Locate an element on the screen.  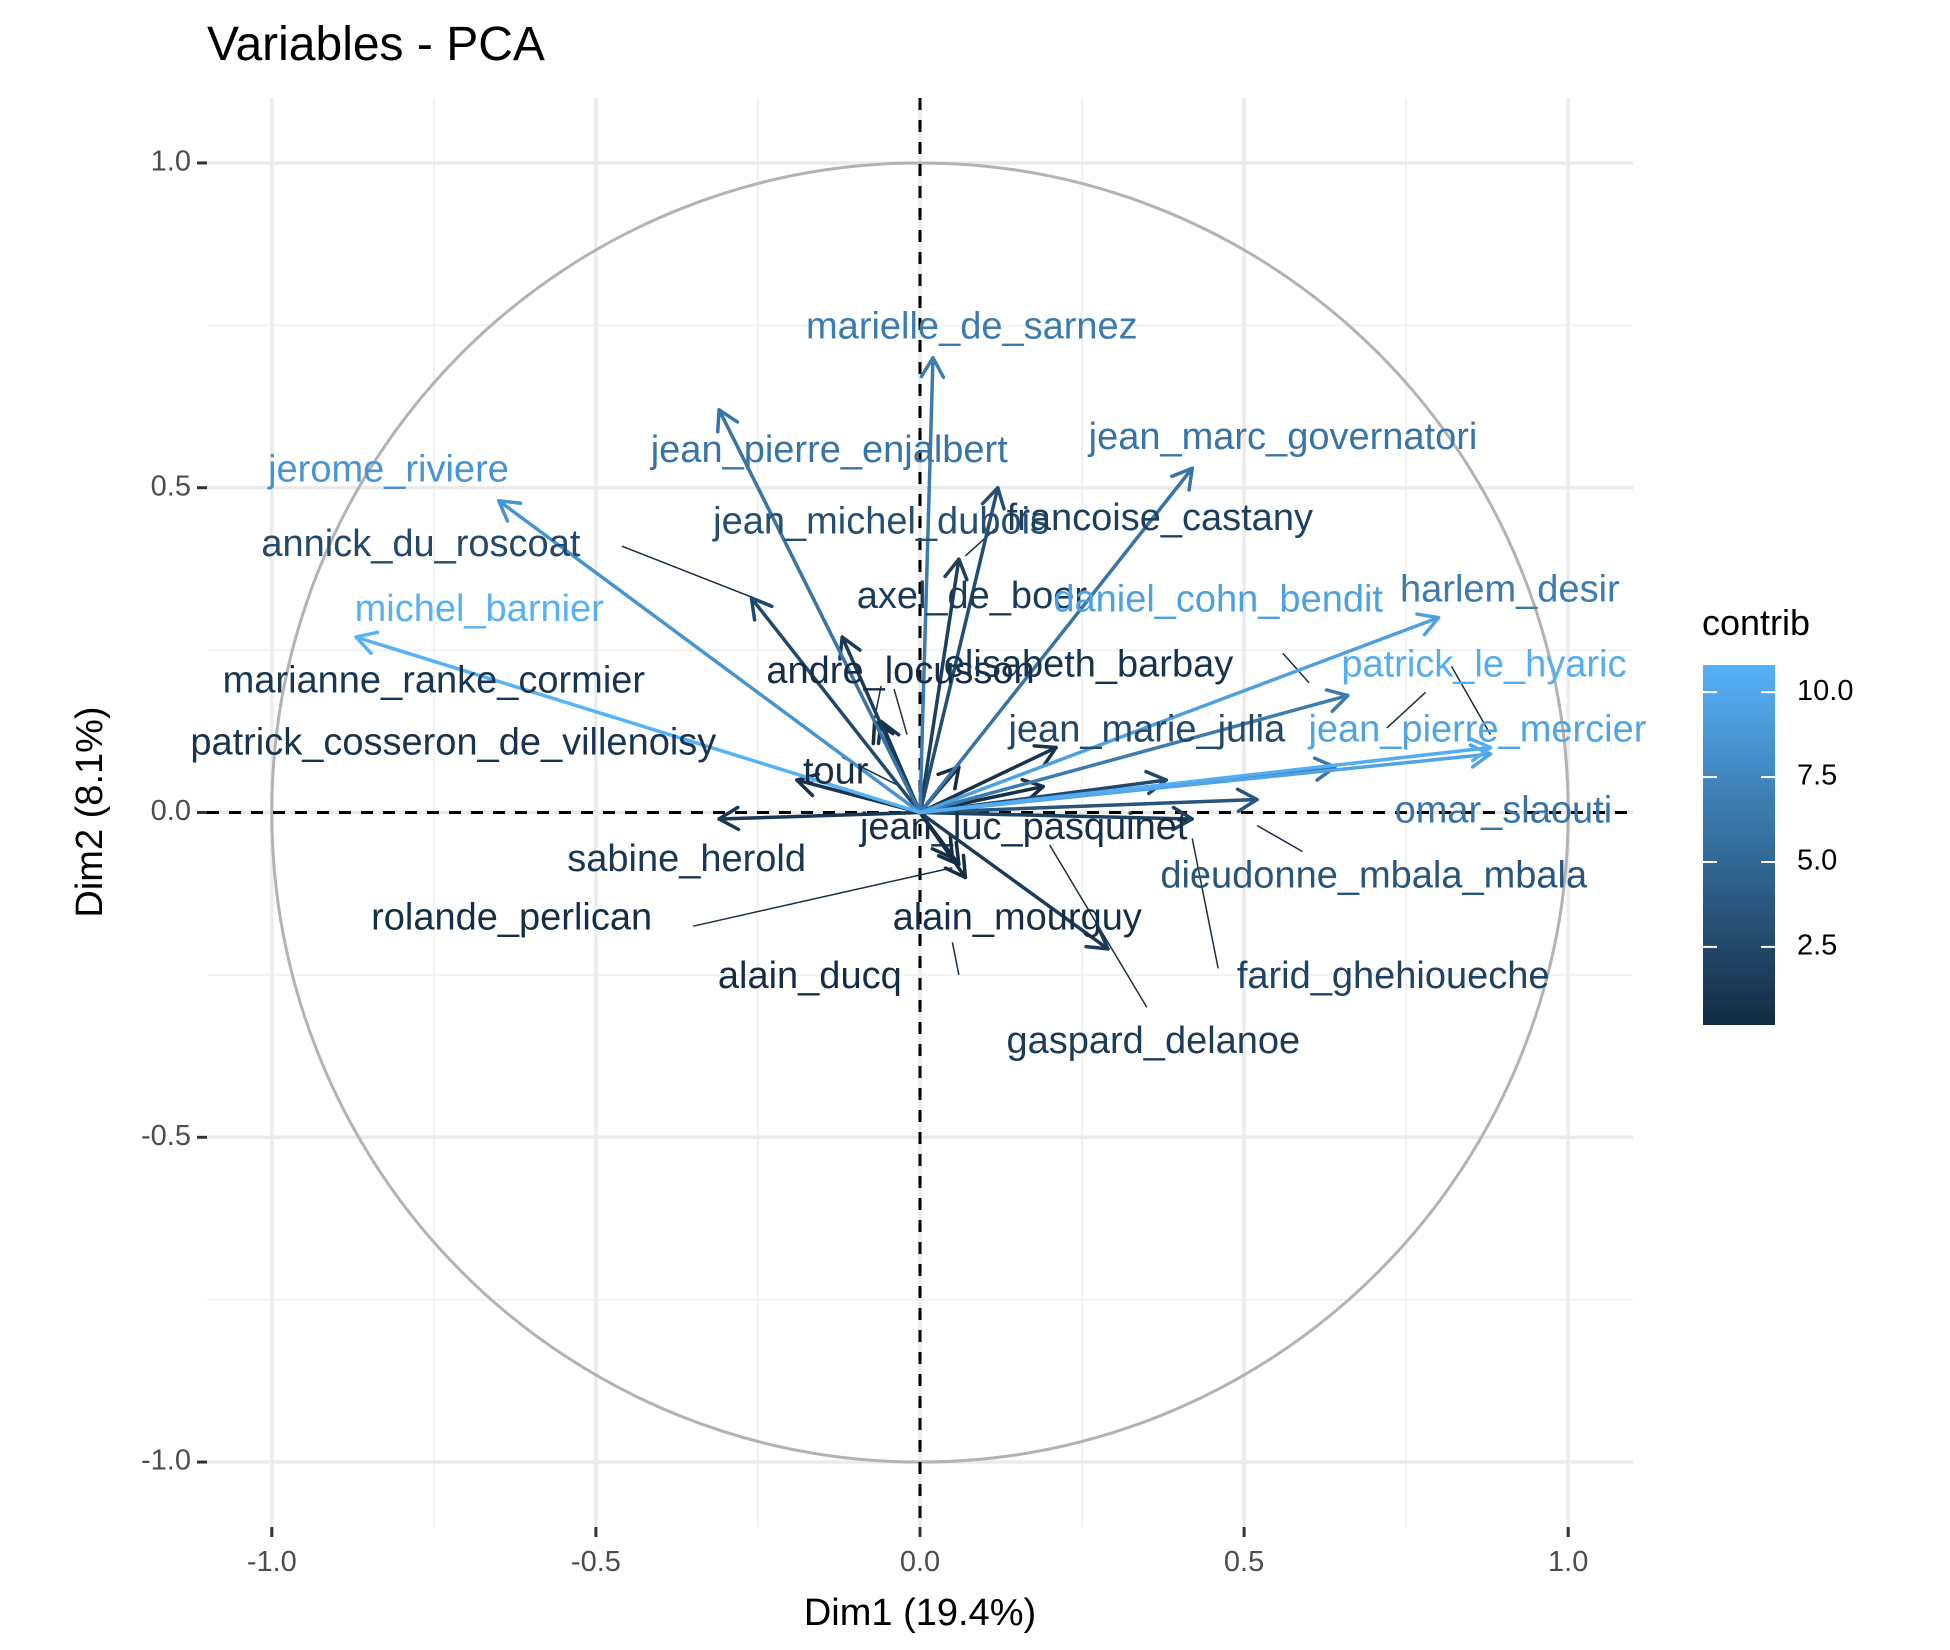
variable-arrow-alain-mourguy is located at coordinates (943, 845).